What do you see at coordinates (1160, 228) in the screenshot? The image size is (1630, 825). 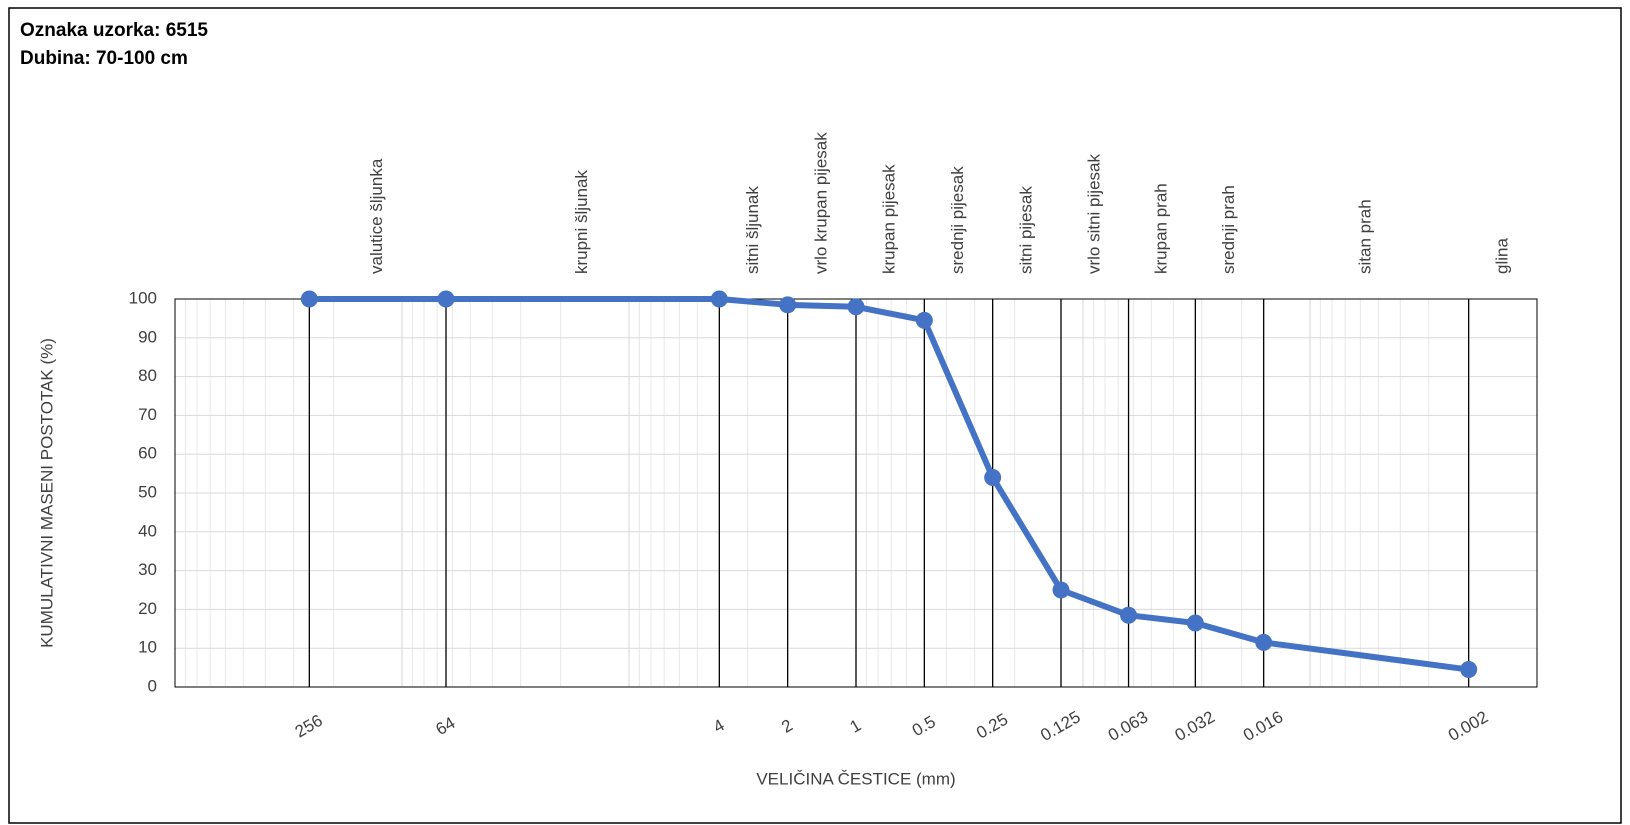 I see `zone-label: krupan prah` at bounding box center [1160, 228].